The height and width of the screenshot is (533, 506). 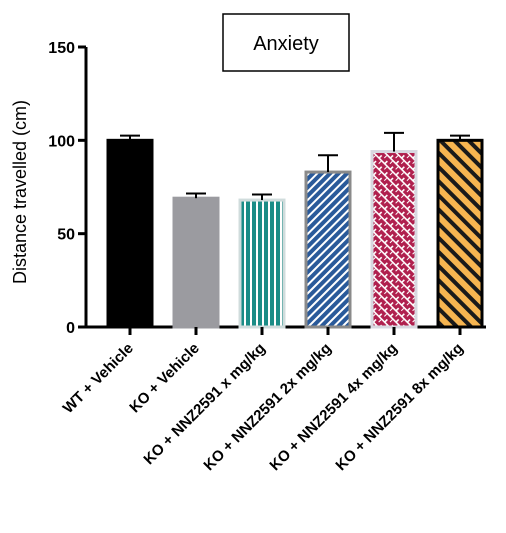 I want to click on chart-title-box: Anxiety, so click(x=286, y=42).